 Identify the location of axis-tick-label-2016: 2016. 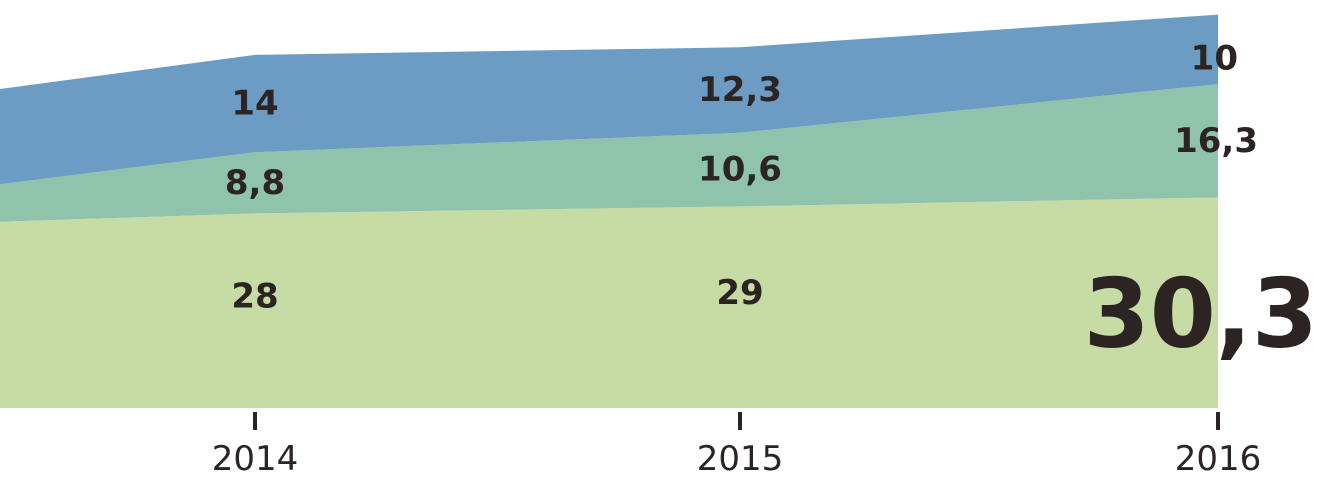
(1218, 458).